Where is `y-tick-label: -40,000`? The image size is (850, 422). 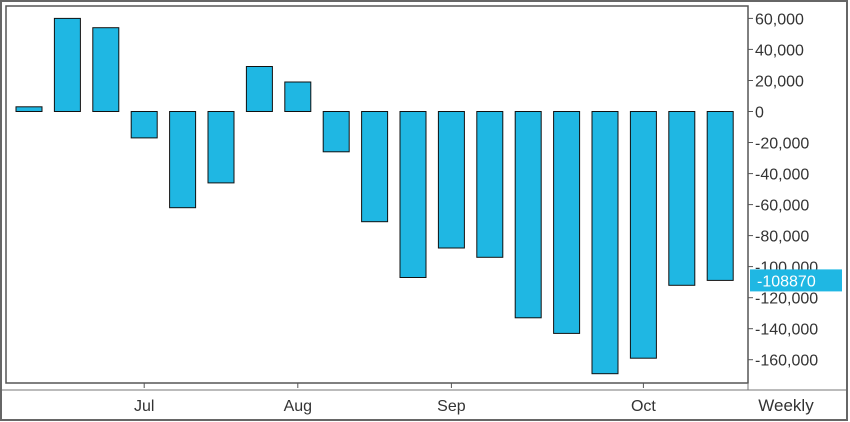 y-tick-label: -40,000 is located at coordinates (782, 175).